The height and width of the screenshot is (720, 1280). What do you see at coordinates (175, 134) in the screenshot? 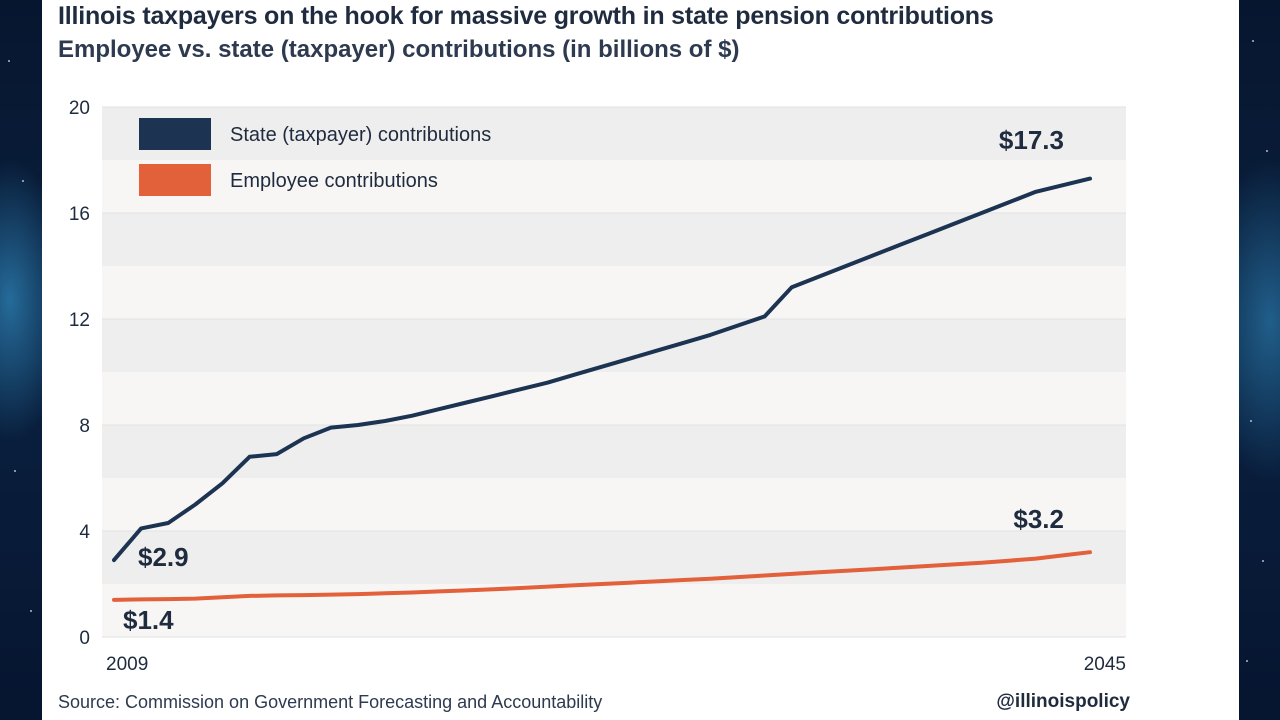
I see `legend-swatch-state` at bounding box center [175, 134].